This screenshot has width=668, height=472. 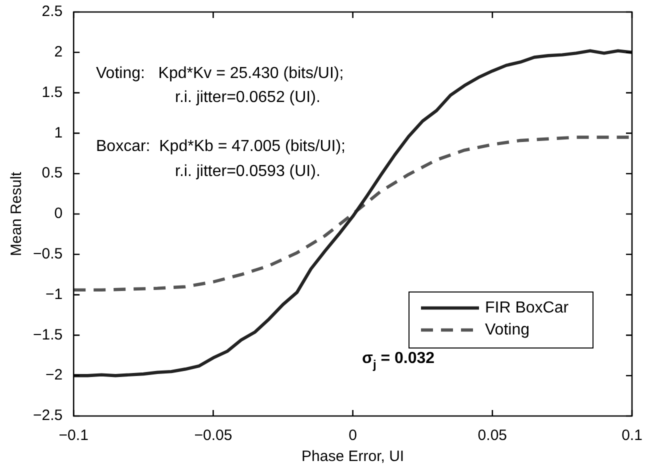 What do you see at coordinates (527, 307) in the screenshot?
I see `legend-label: FIR BoxCar` at bounding box center [527, 307].